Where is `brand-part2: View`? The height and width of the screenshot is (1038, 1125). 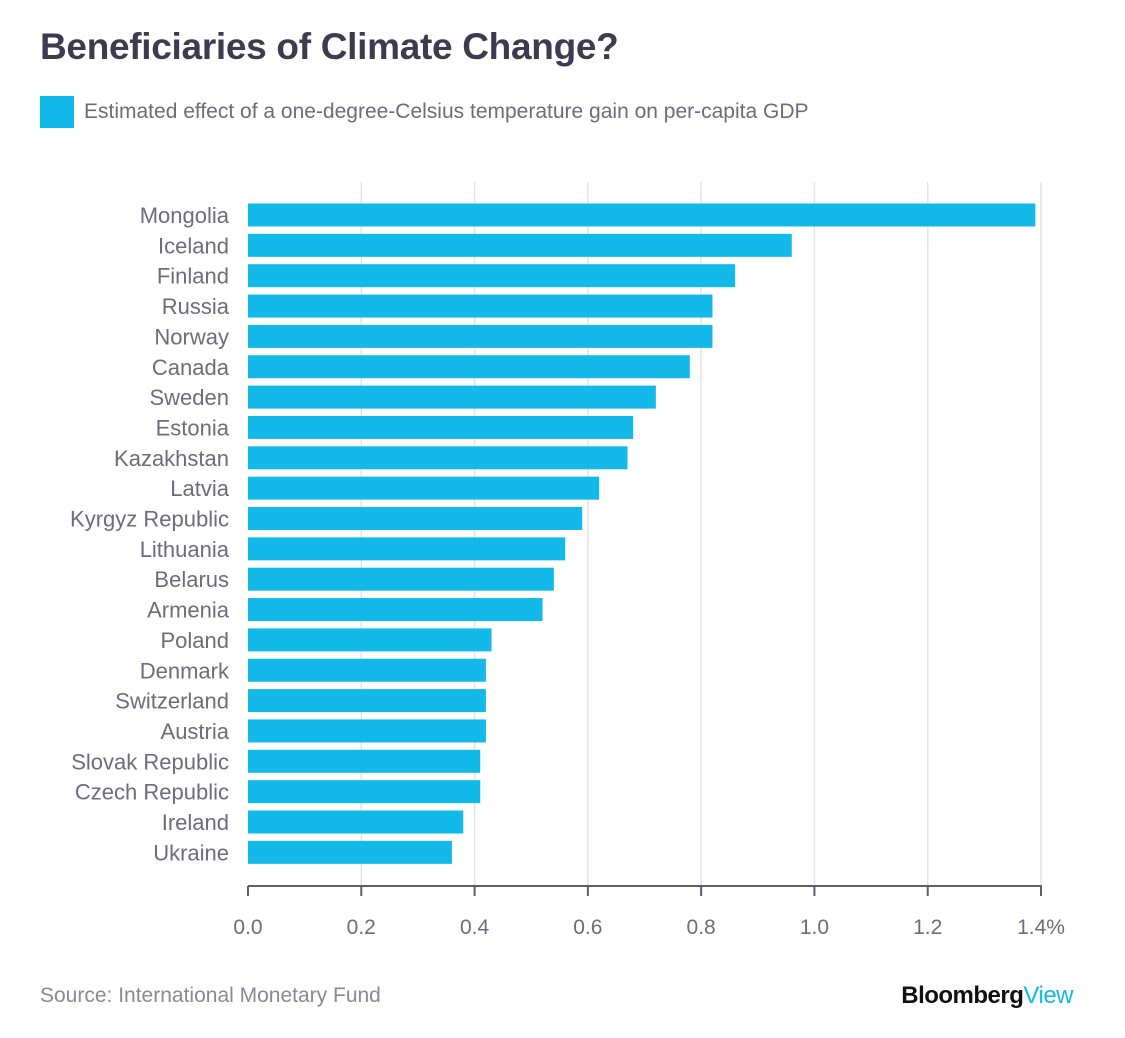
brand-part2: View is located at coordinates (1048, 995).